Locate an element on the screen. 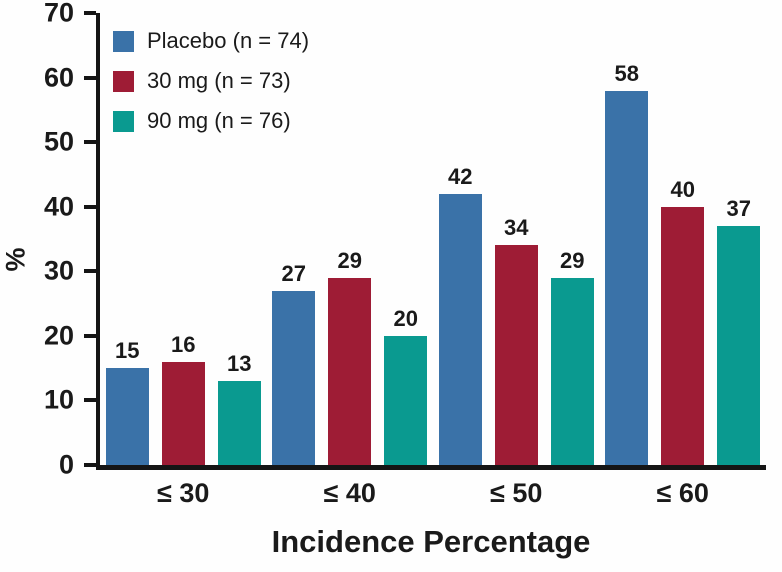 This screenshot has width=782, height=572. bar-column: 27 is located at coordinates (294, 239).